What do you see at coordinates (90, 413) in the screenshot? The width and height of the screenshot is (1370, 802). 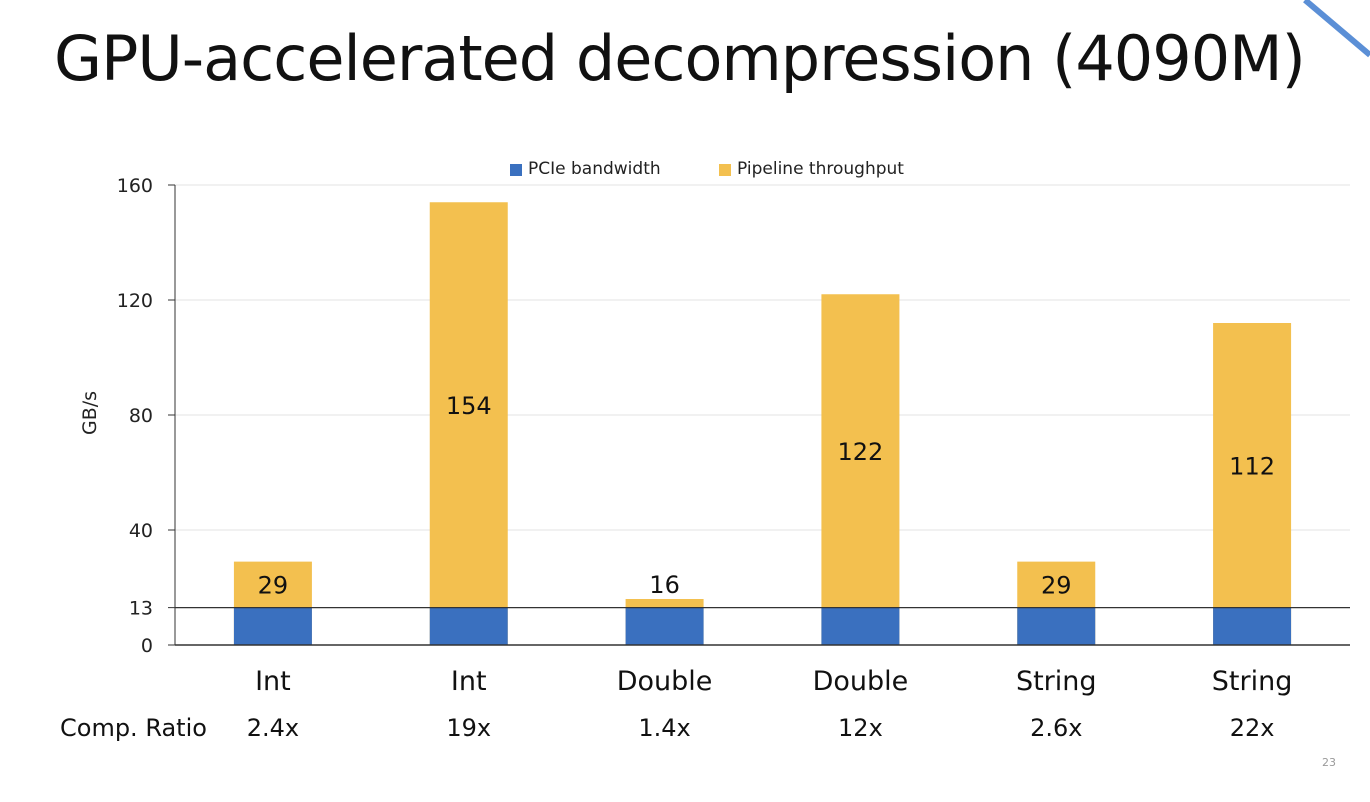 I see `y-axis-label: GB/s` at bounding box center [90, 413].